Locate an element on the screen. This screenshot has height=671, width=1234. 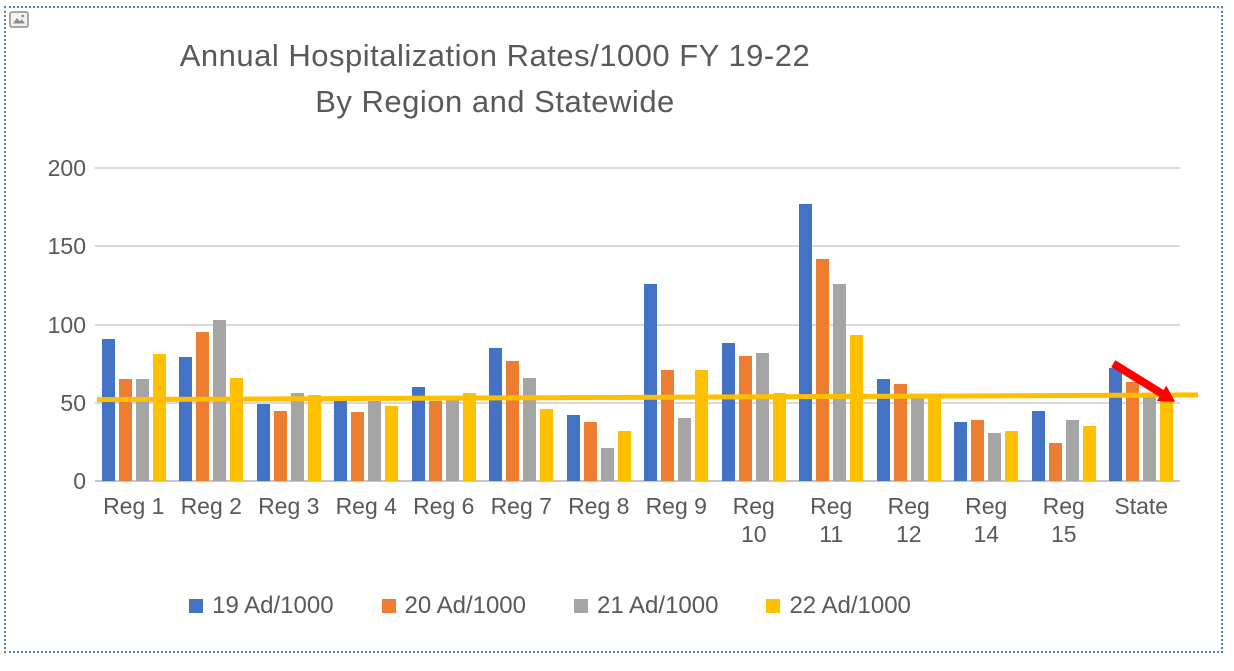
x-axis-label: Reg 9 is located at coordinates (676, 506).